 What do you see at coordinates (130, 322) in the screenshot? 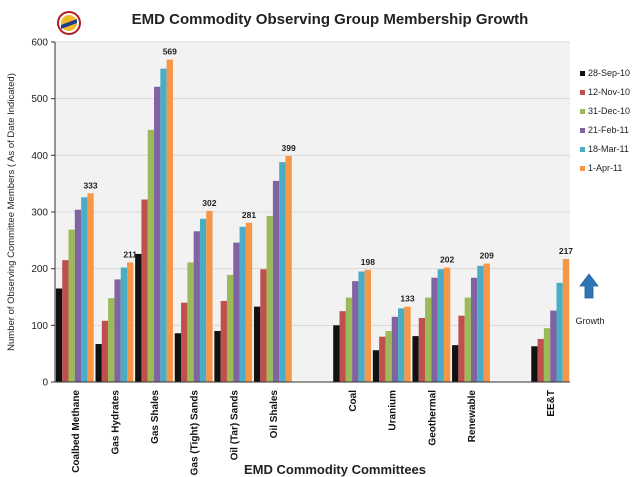
I see `bar-1-Apr-11-Gas Hydrates` at bounding box center [130, 322].